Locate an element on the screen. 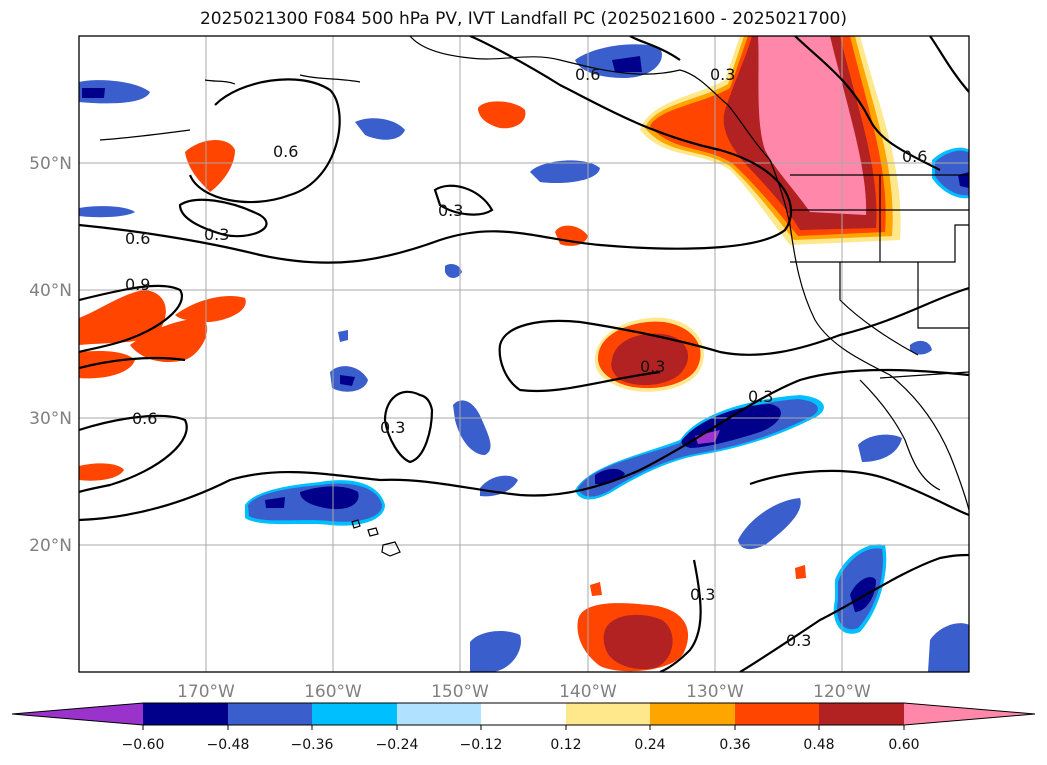 The height and width of the screenshot is (765, 1047). lat-label: 40°N is located at coordinates (50, 291).